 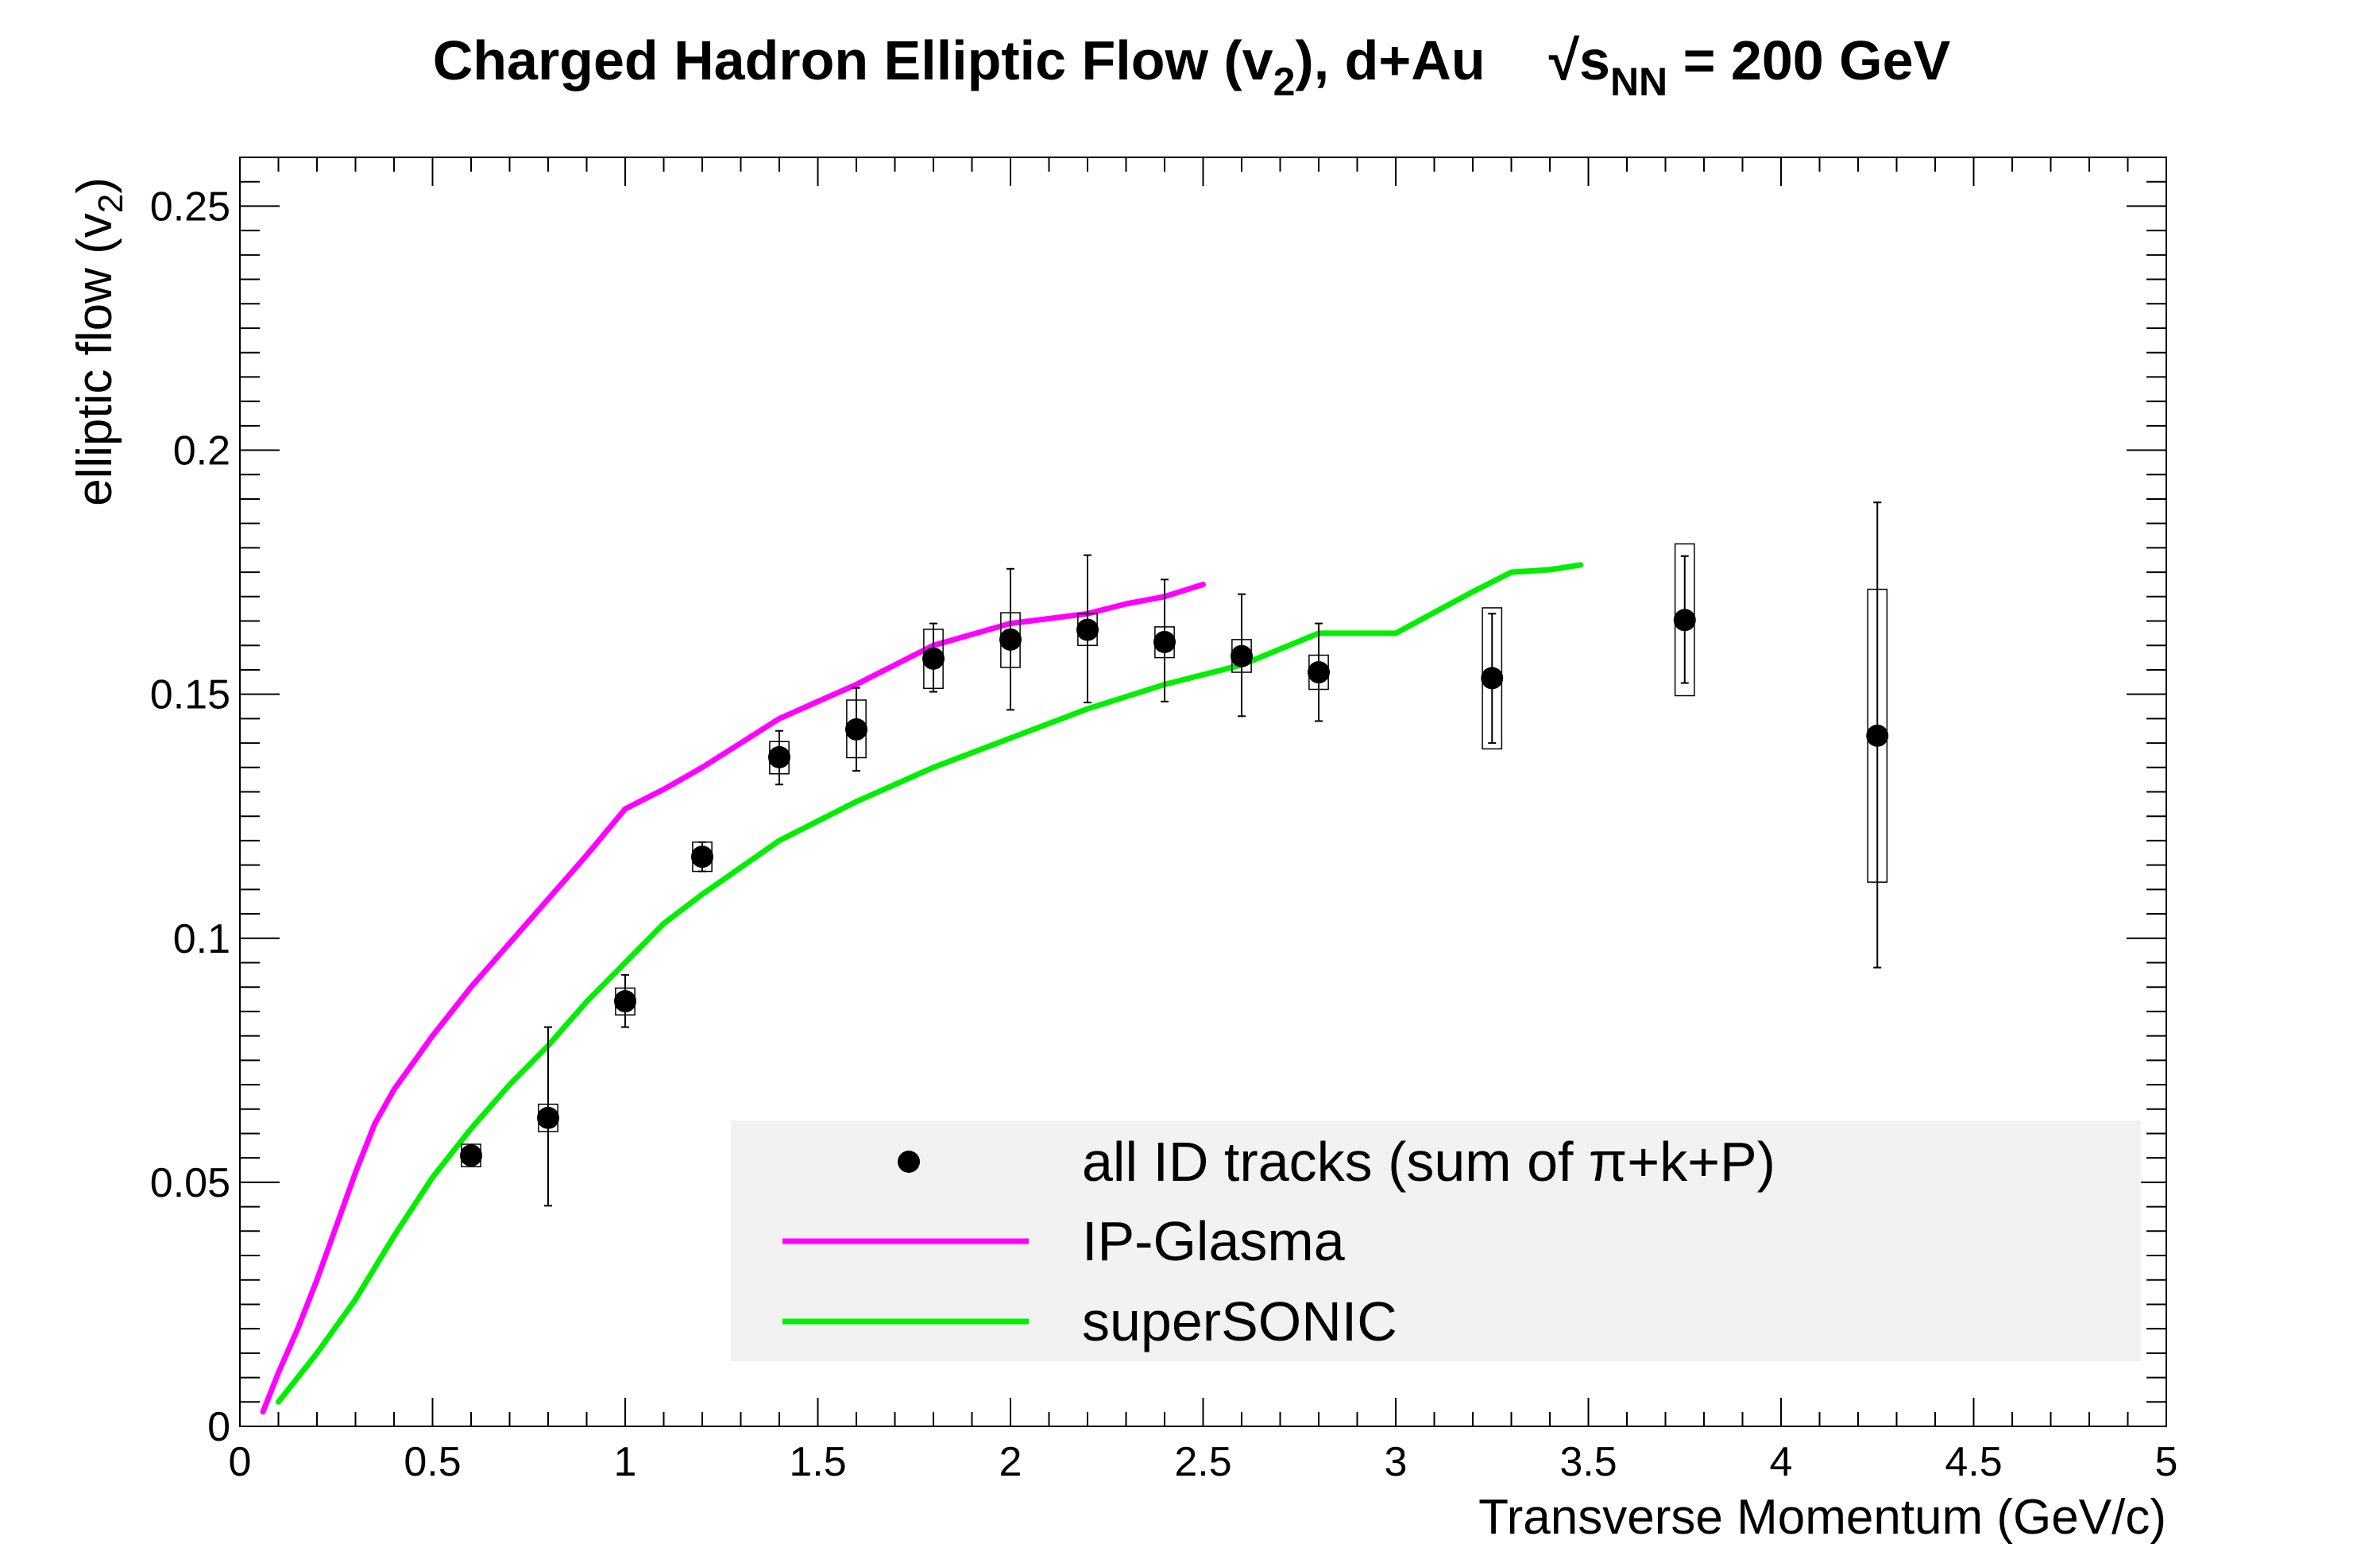 I want to click on y-axis-title-close: ), so click(x=95, y=185).